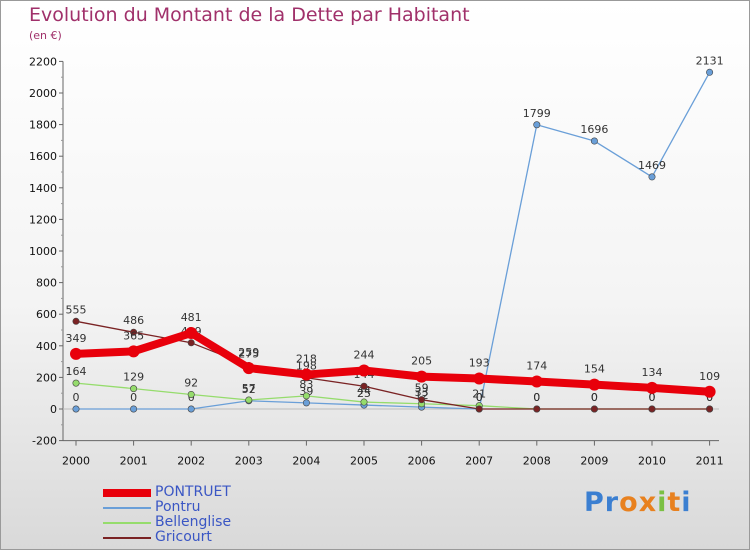  What do you see at coordinates (46, 314) in the screenshot?
I see `y-tick-label: 600` at bounding box center [46, 314].